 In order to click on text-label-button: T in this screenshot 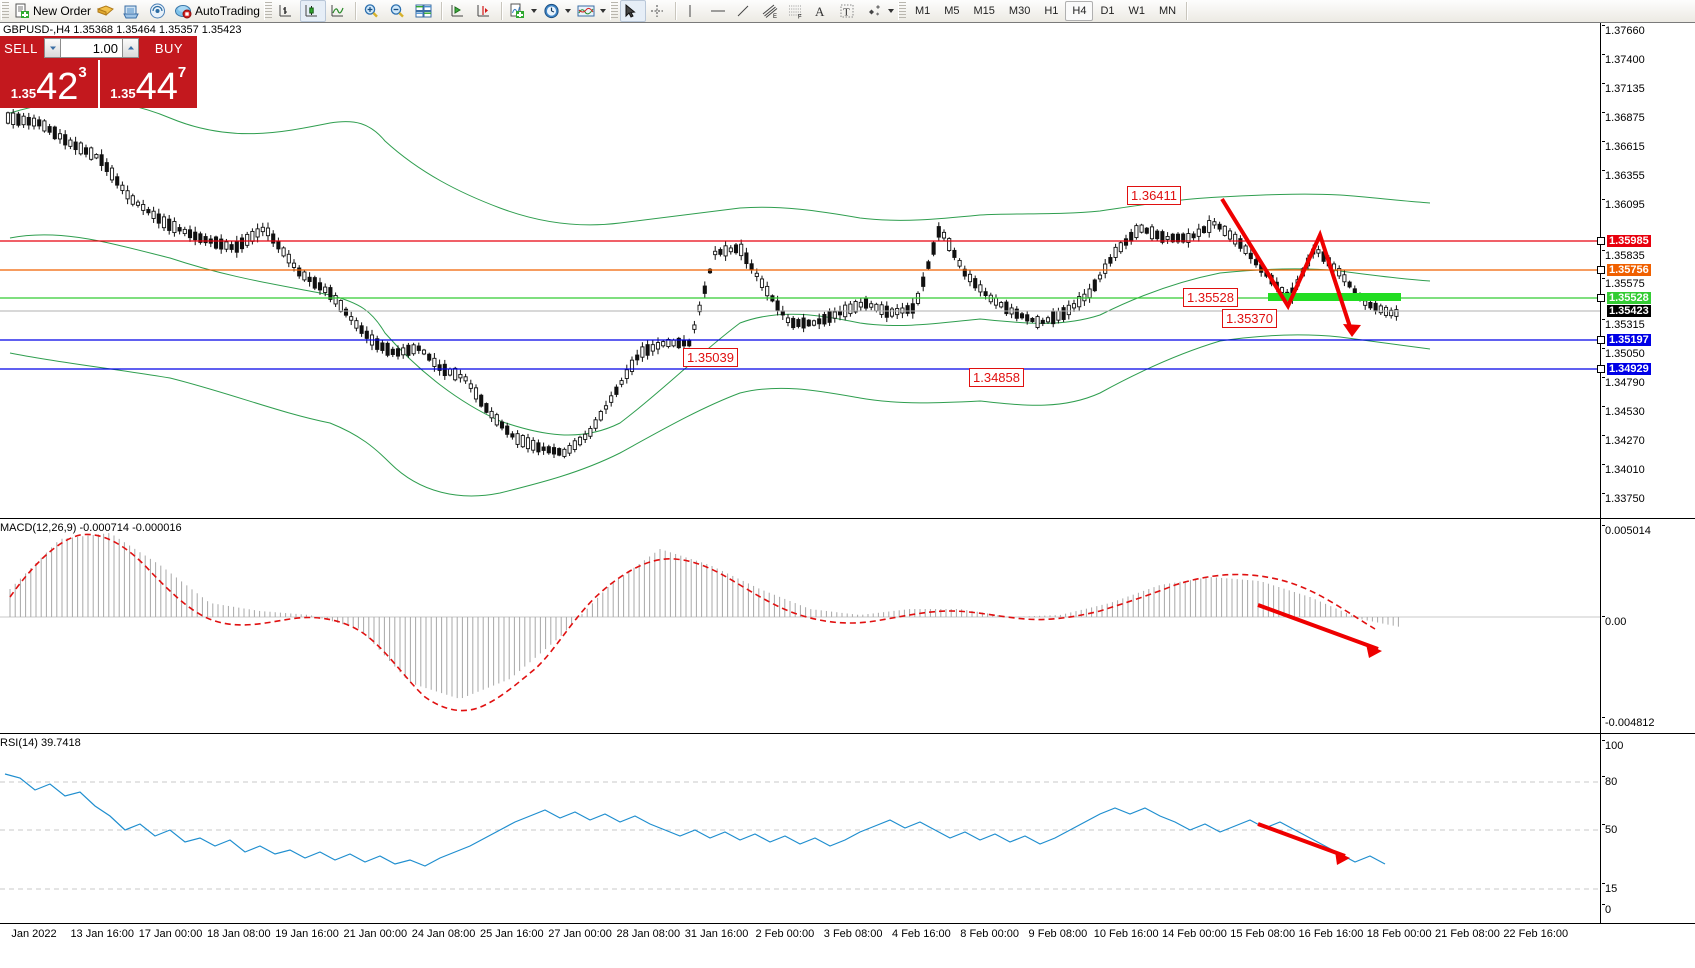, I will do `click(849, 11)`.